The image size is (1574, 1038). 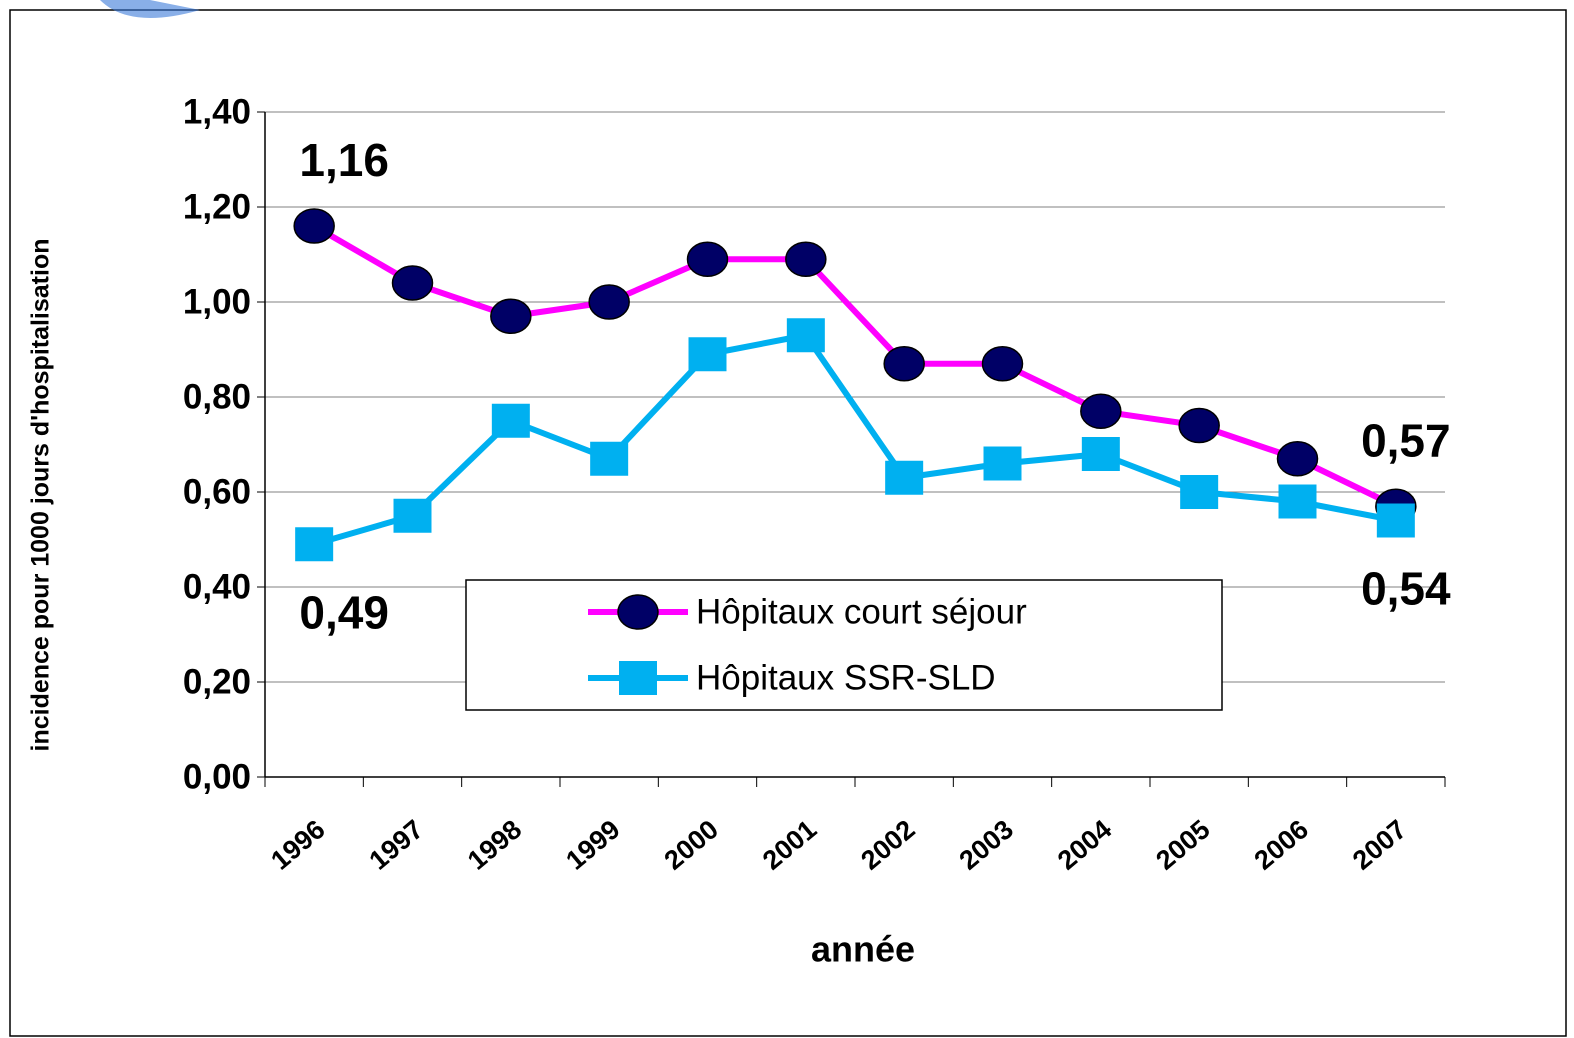 What do you see at coordinates (1406, 440) in the screenshot?
I see `data-label: 0,57` at bounding box center [1406, 440].